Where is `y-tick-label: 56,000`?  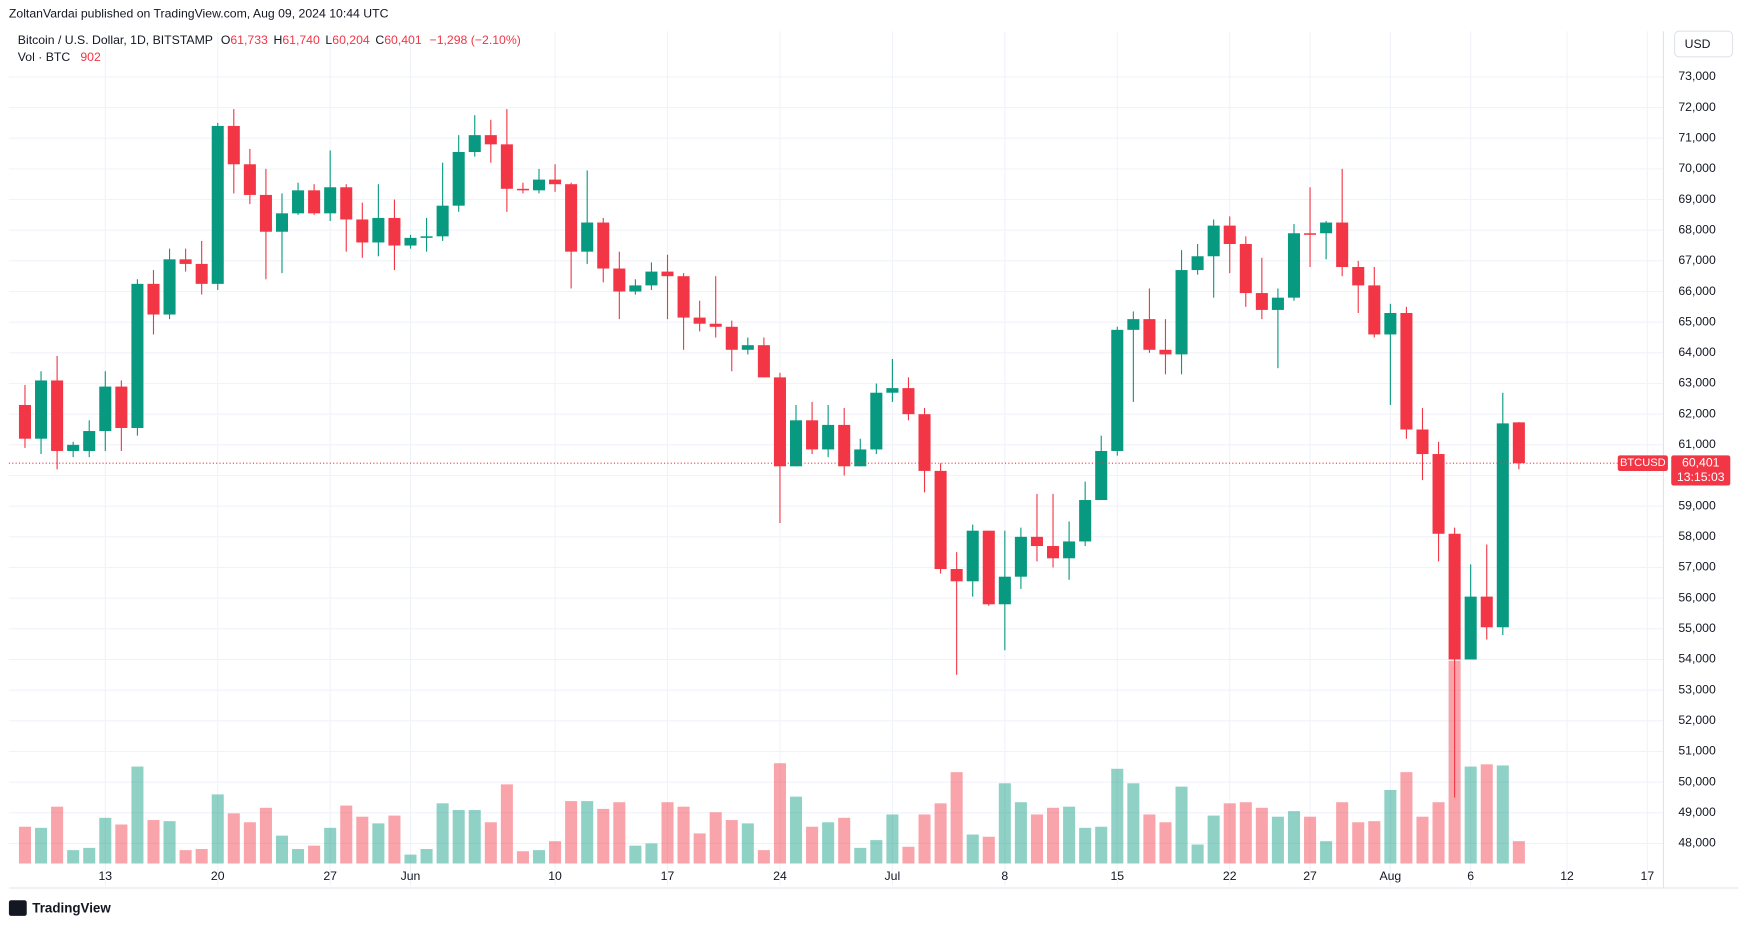
y-tick-label: 56,000 is located at coordinates (1697, 597).